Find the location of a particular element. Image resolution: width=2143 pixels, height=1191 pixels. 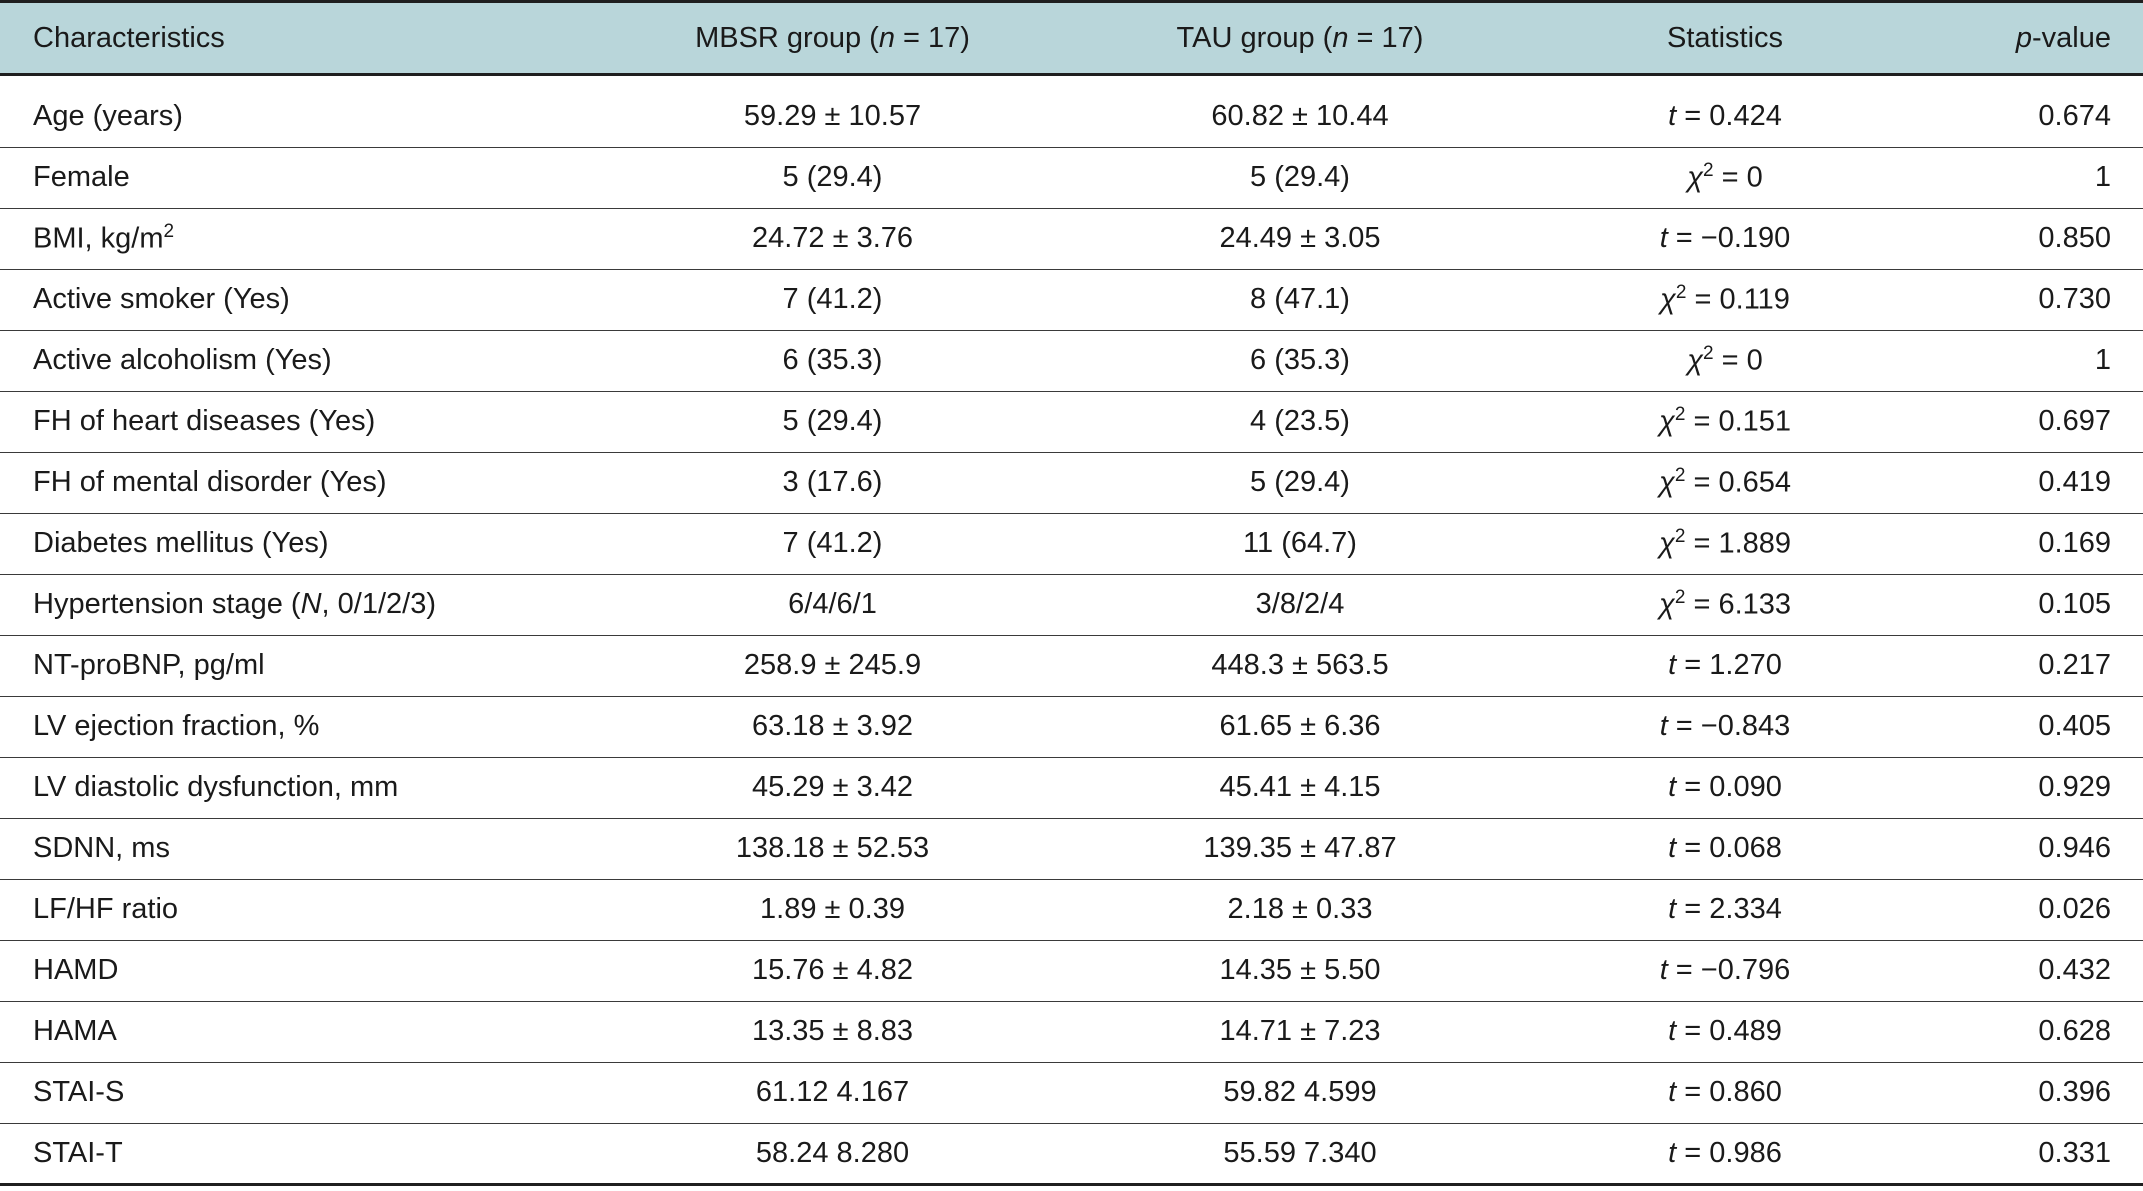

row-p-value: 0.405 is located at coordinates (1999, 727).